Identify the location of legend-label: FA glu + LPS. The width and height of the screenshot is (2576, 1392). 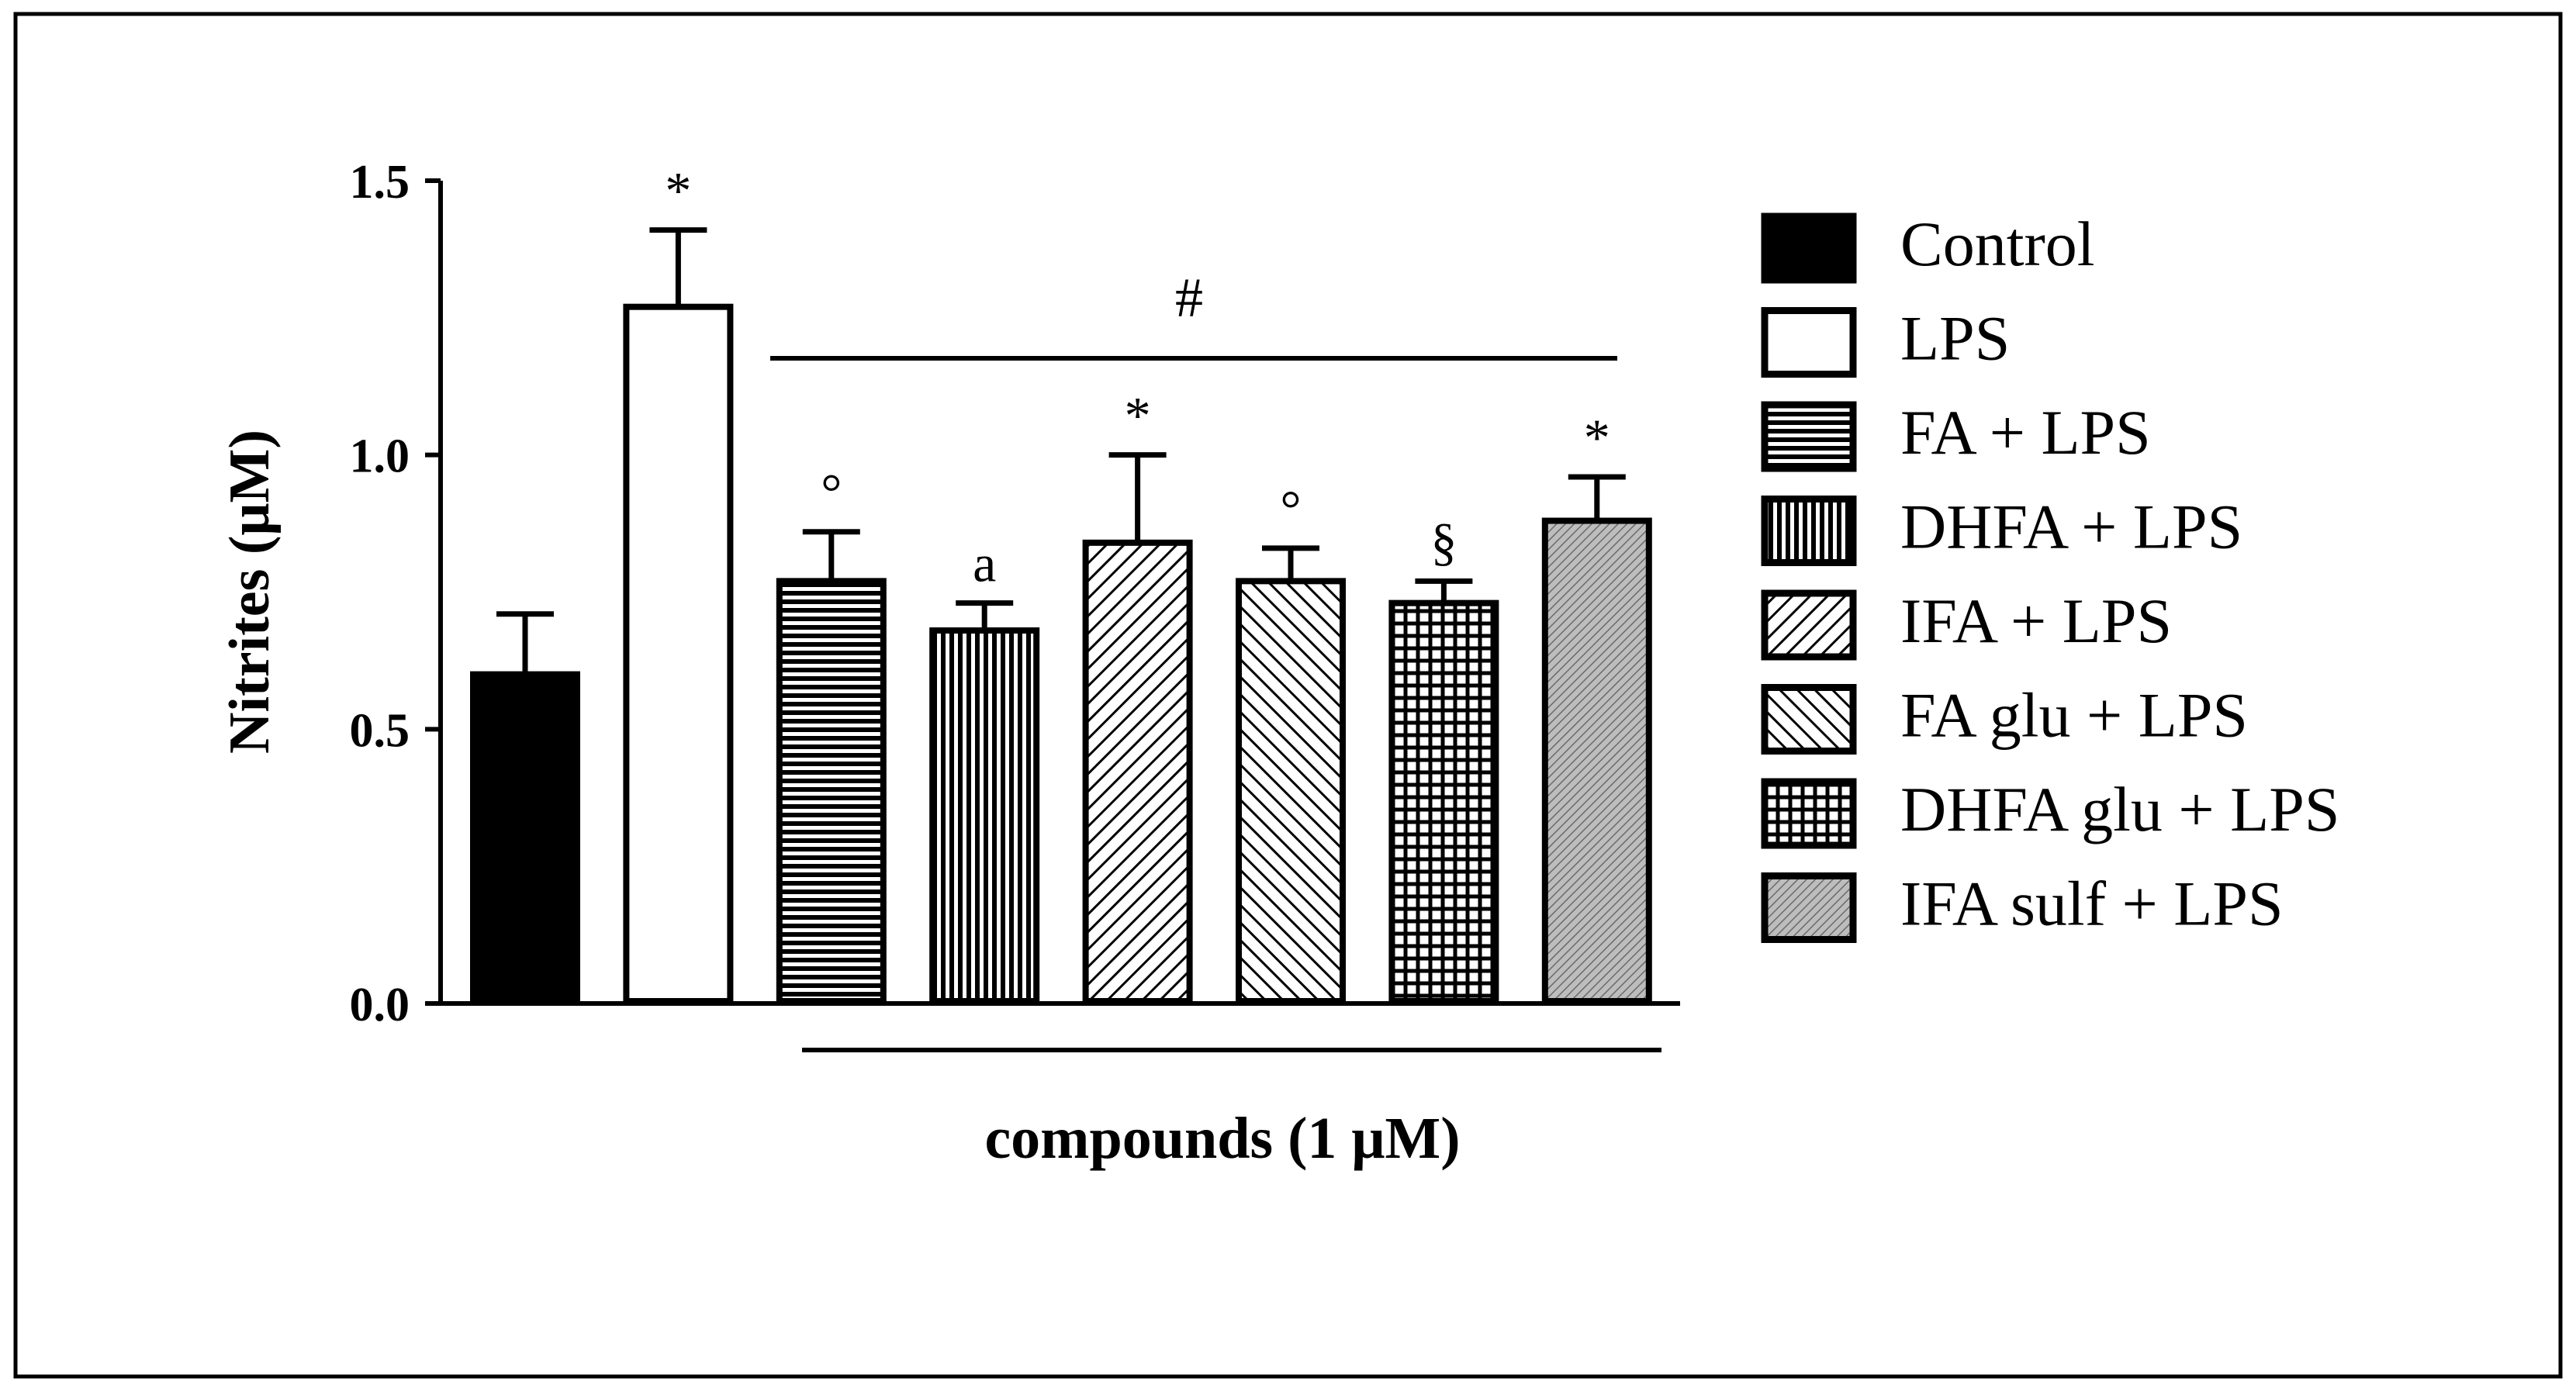
(2074, 715).